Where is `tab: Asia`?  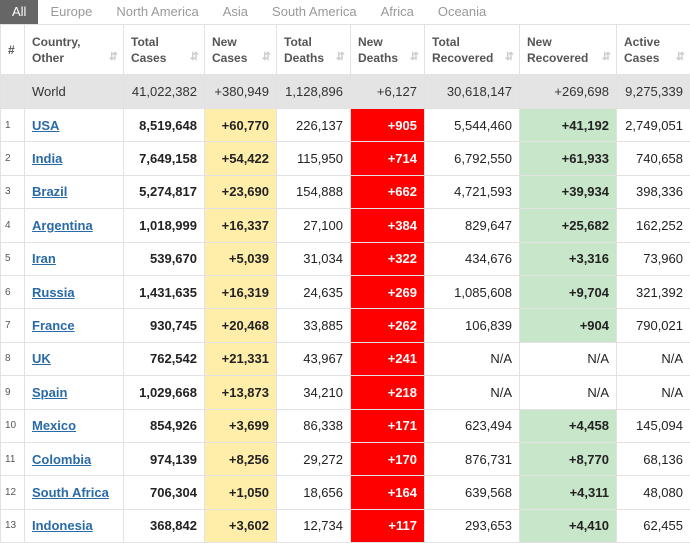
tab: Asia is located at coordinates (235, 11).